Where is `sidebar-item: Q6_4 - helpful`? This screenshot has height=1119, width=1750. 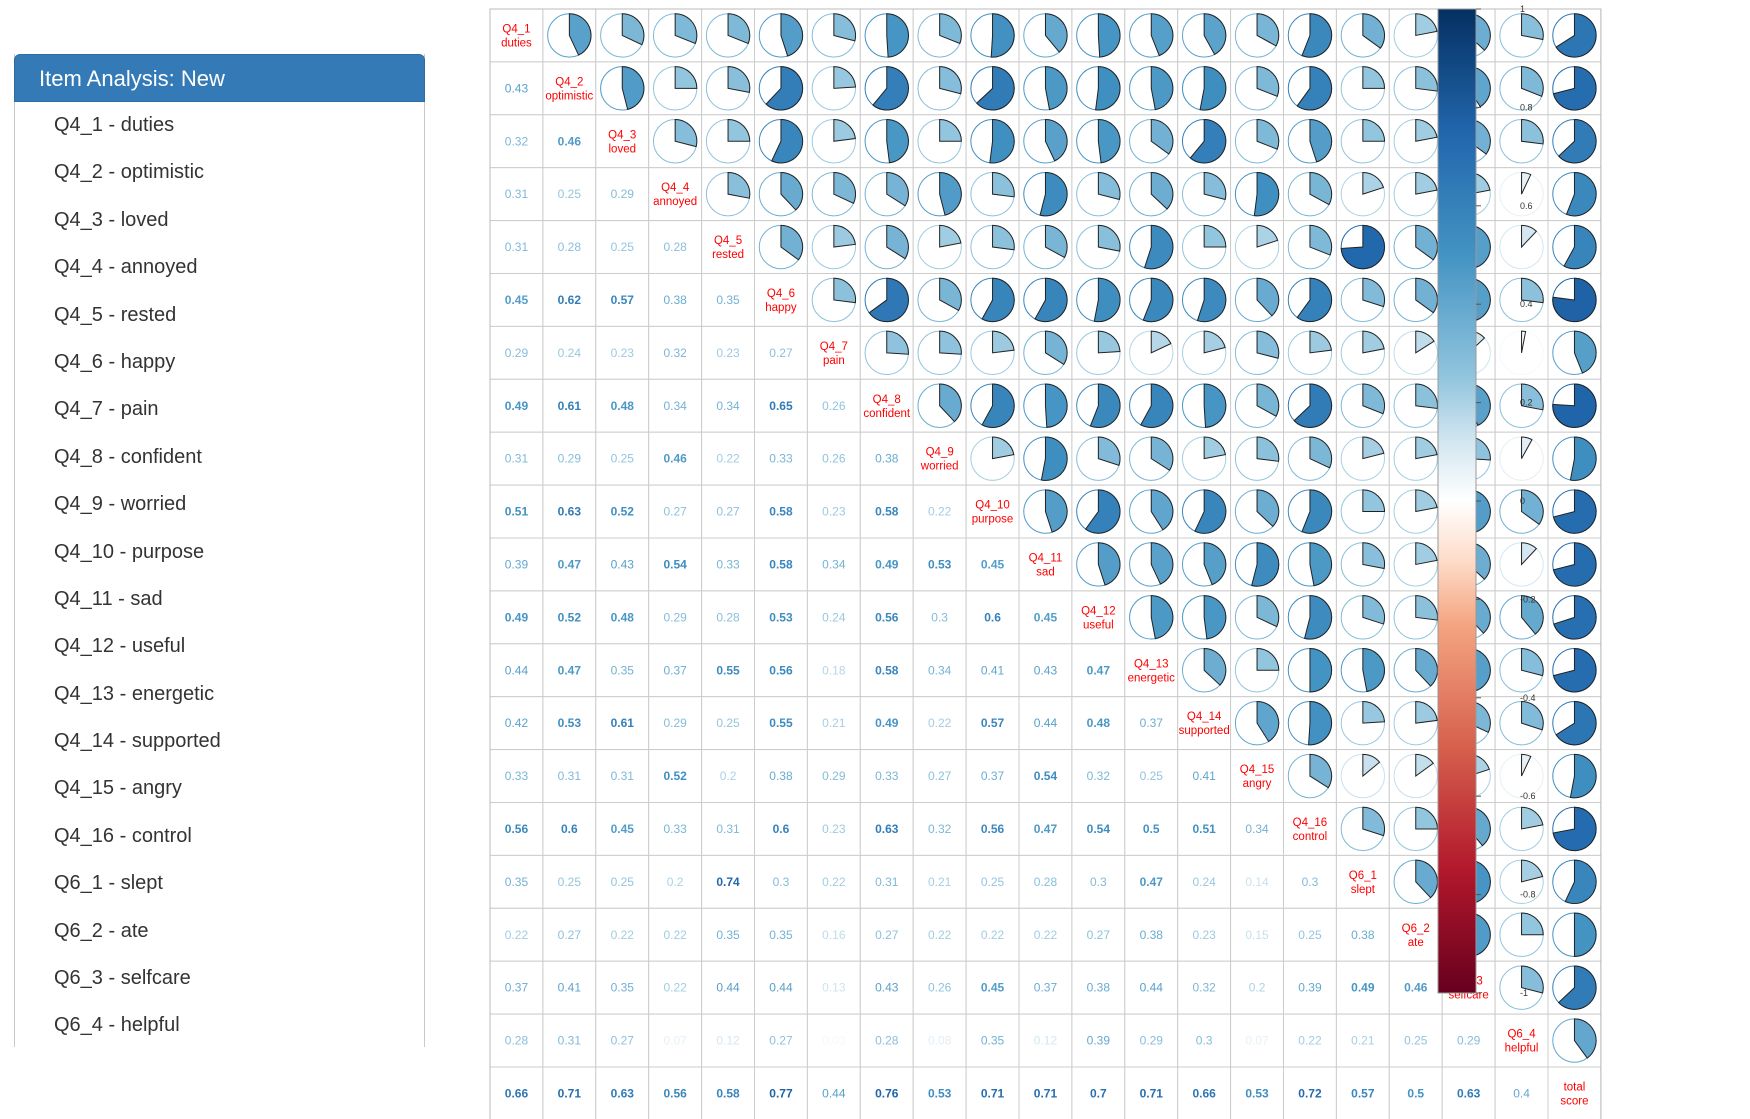 sidebar-item: Q6_4 - helpful is located at coordinates (117, 1025).